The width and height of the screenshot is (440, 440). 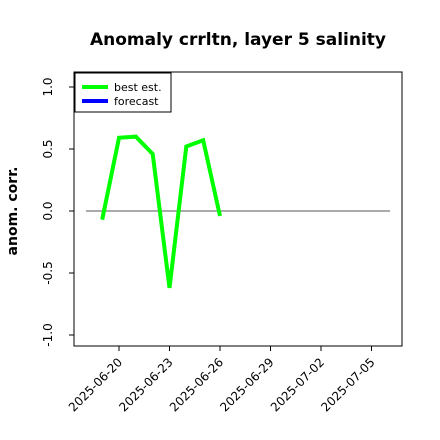 What do you see at coordinates (48, 148) in the screenshot?
I see `y-tick-label: 0.5` at bounding box center [48, 148].